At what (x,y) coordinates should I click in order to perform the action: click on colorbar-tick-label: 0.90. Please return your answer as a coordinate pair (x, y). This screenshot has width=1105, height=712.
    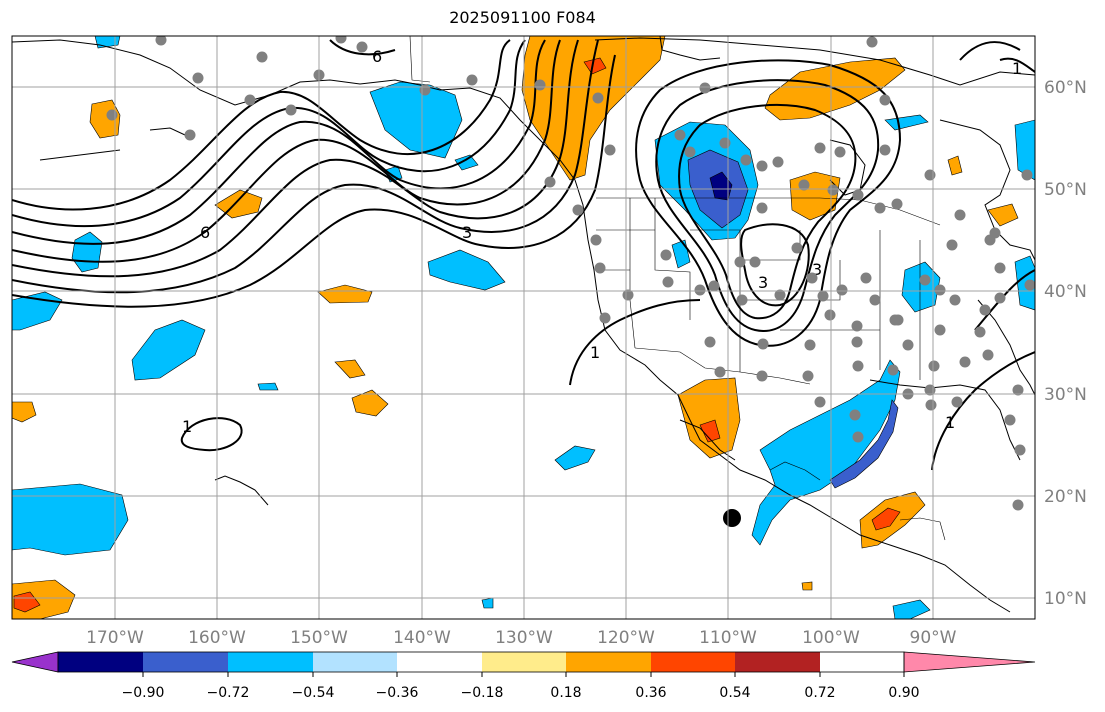
    Looking at the image, I should click on (903, 693).